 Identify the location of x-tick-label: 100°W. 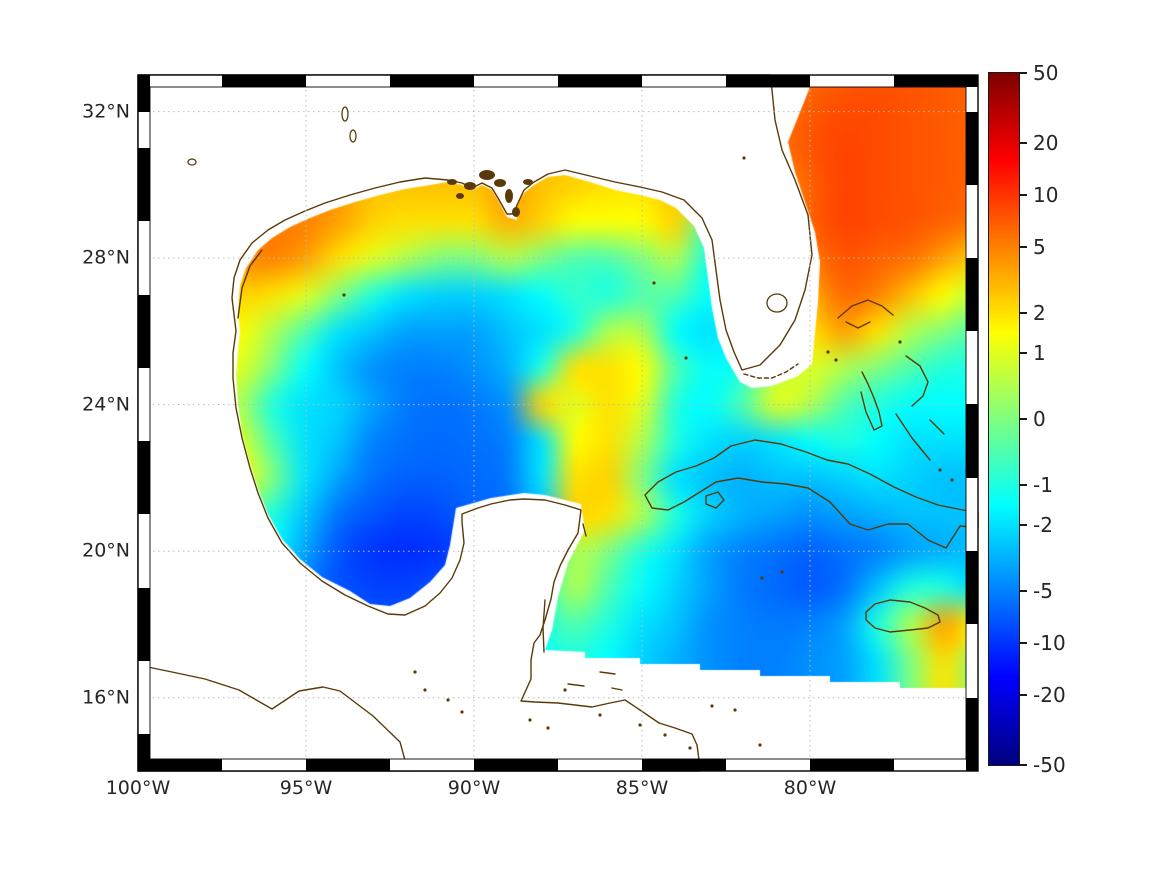
(138, 788).